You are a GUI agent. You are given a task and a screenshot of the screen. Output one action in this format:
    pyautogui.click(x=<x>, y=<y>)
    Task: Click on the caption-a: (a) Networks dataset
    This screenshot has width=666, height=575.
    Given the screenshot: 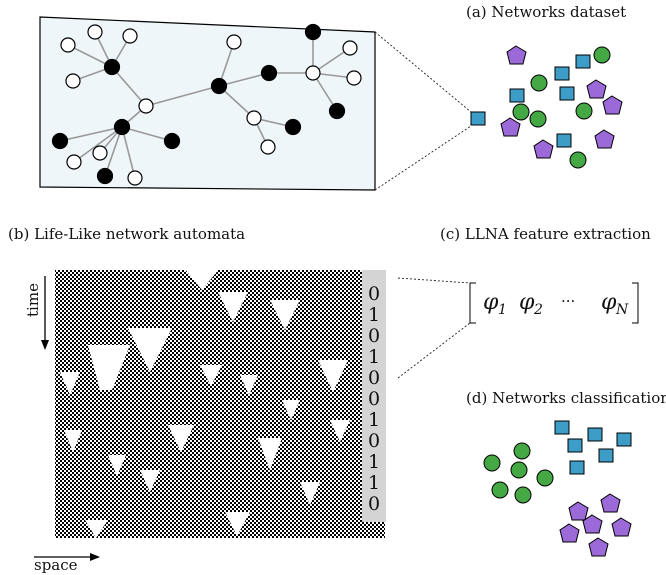 What is the action you would take?
    pyautogui.click(x=546, y=12)
    